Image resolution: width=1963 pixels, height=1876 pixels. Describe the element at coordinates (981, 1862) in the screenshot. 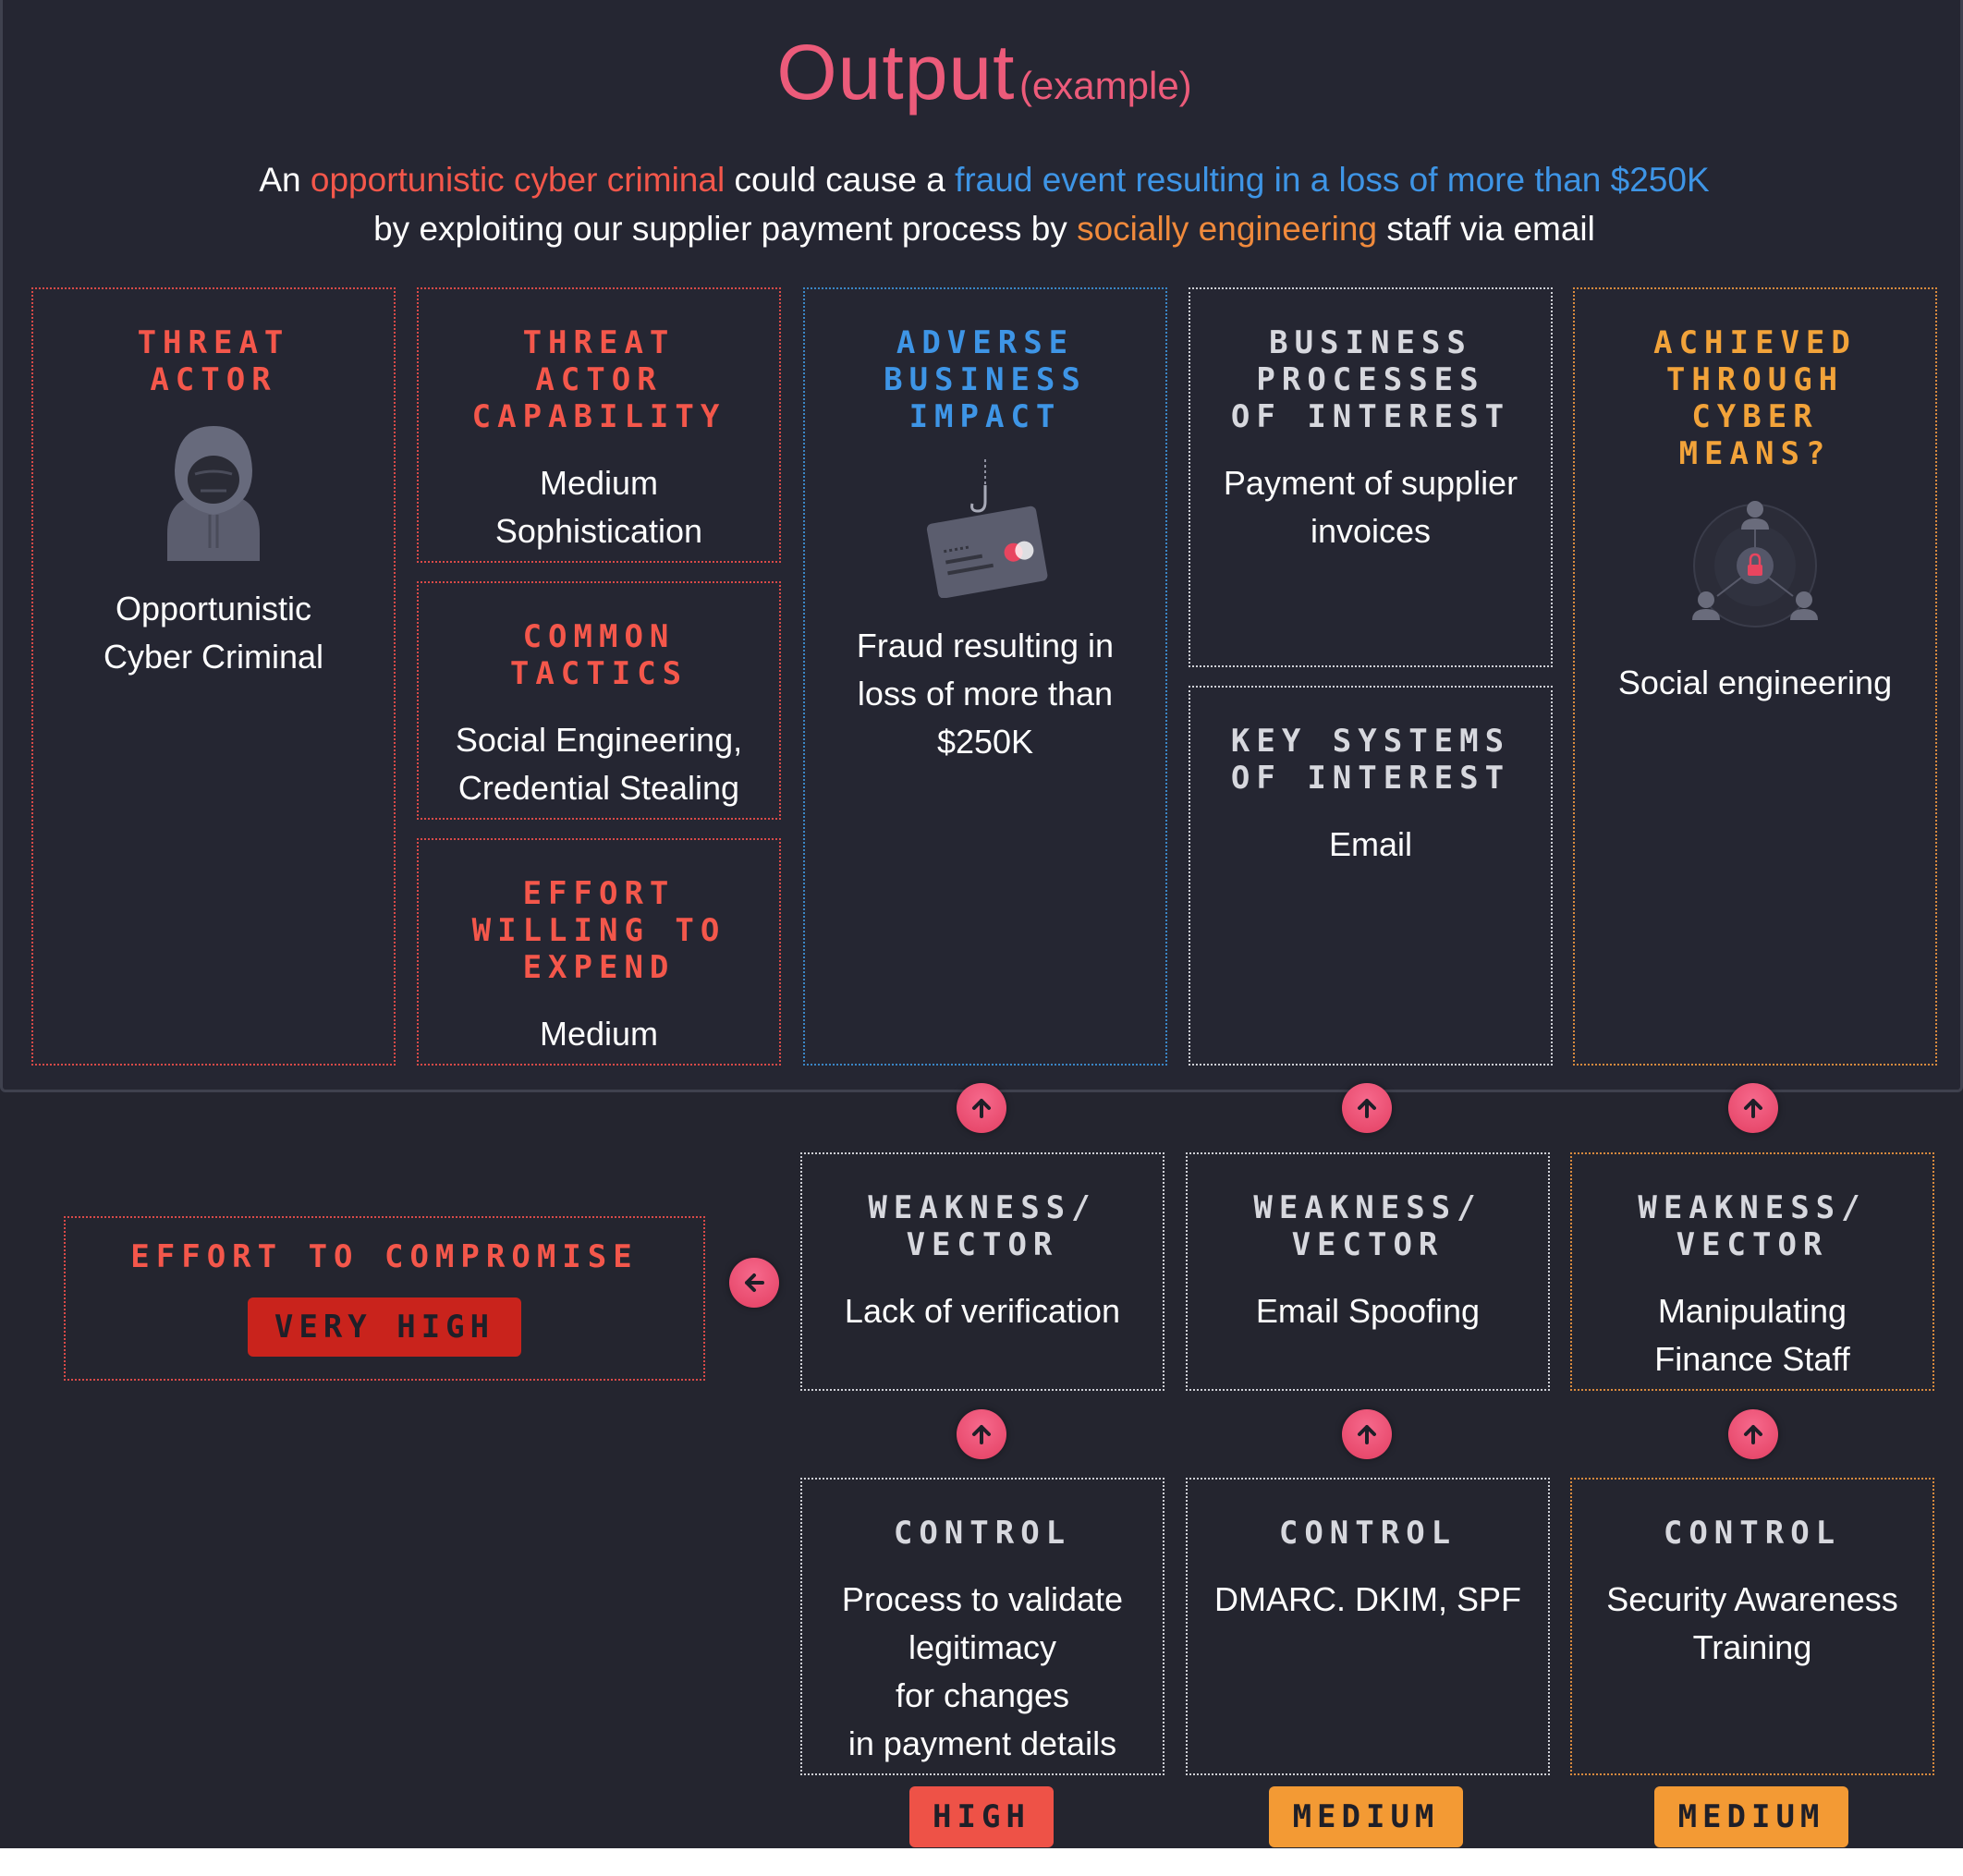

I see `bottom-edge` at that location.